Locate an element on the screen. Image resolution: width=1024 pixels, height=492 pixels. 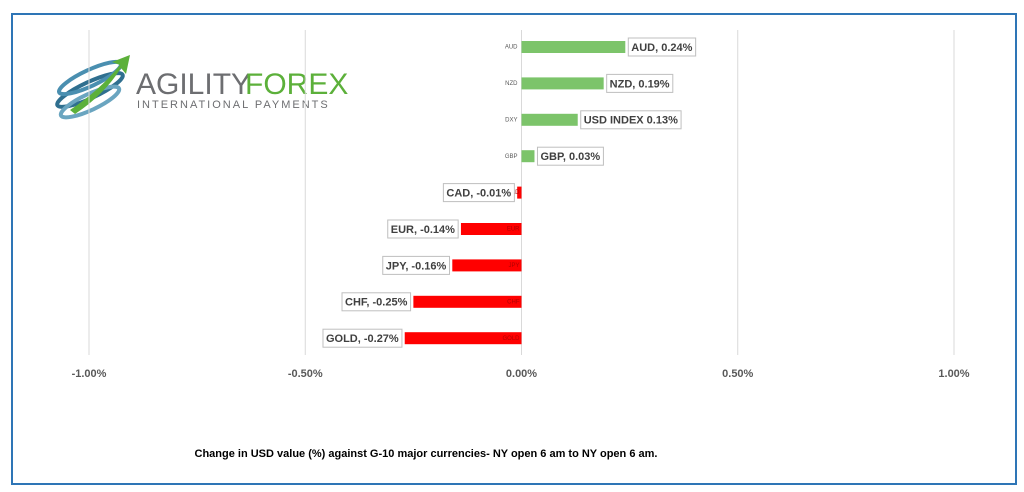
x-tick-label: -0.50% is located at coordinates (305, 374).